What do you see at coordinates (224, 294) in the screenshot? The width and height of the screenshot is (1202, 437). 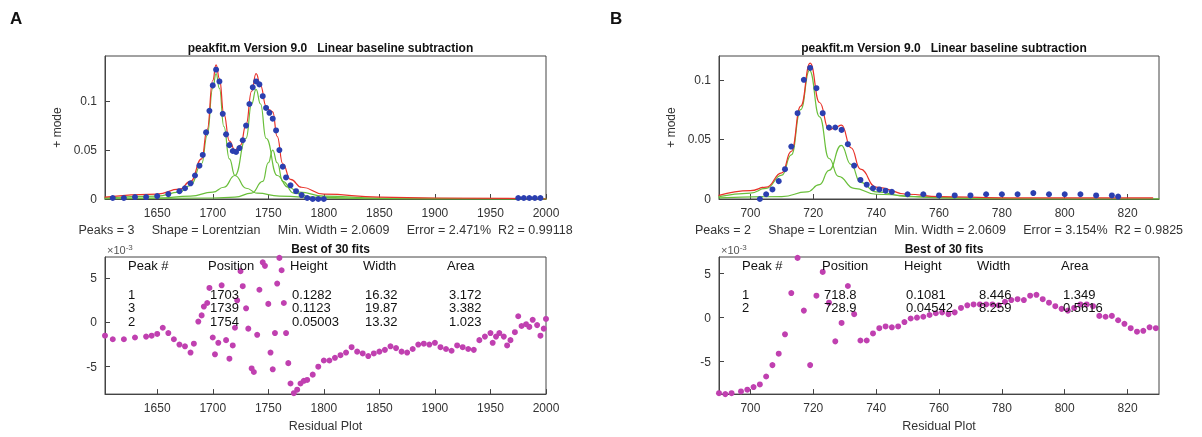 I see `annotation: 1703` at bounding box center [224, 294].